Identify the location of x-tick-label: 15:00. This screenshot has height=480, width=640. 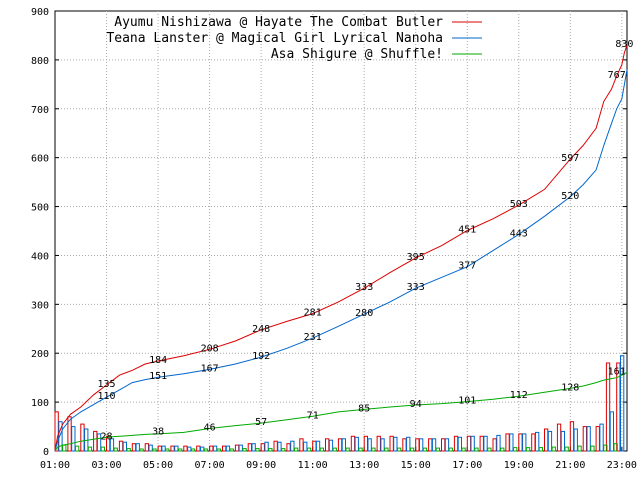
(416, 465).